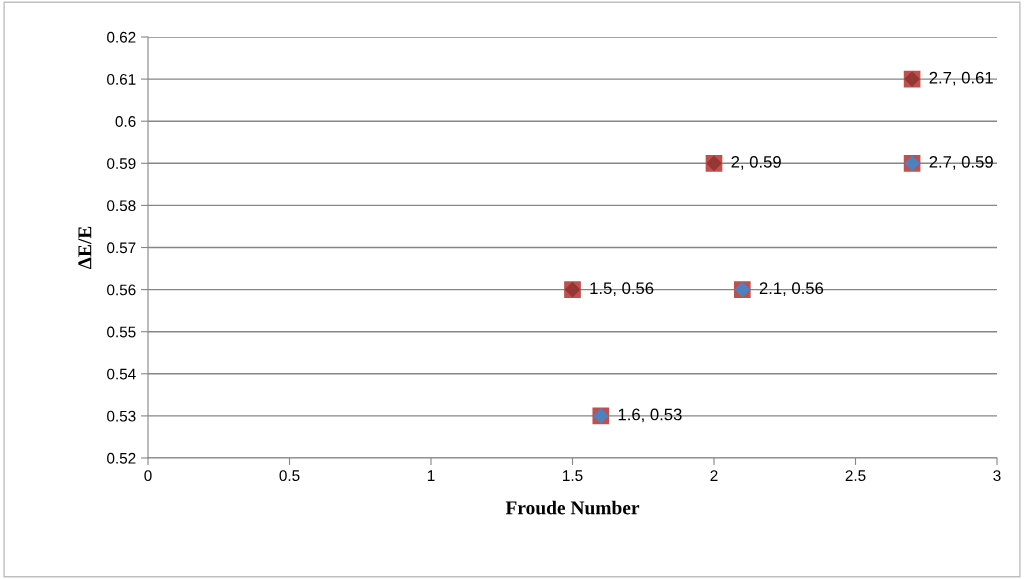 This screenshot has height=579, width=1024. I want to click on y-tick-label: 0.62, so click(121, 37).